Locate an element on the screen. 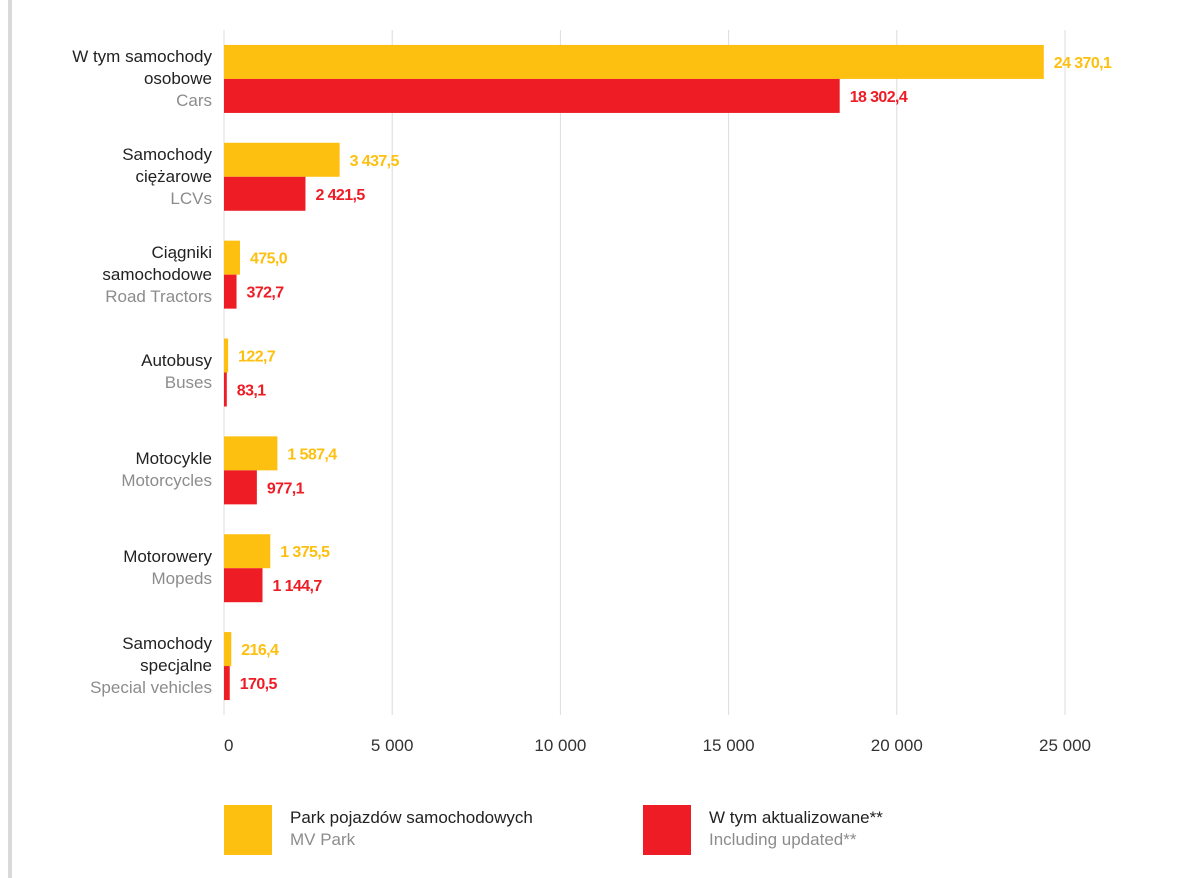 This screenshot has height=878, width=1178. category-name: Ciągniki samochodowe is located at coordinates (157, 263).